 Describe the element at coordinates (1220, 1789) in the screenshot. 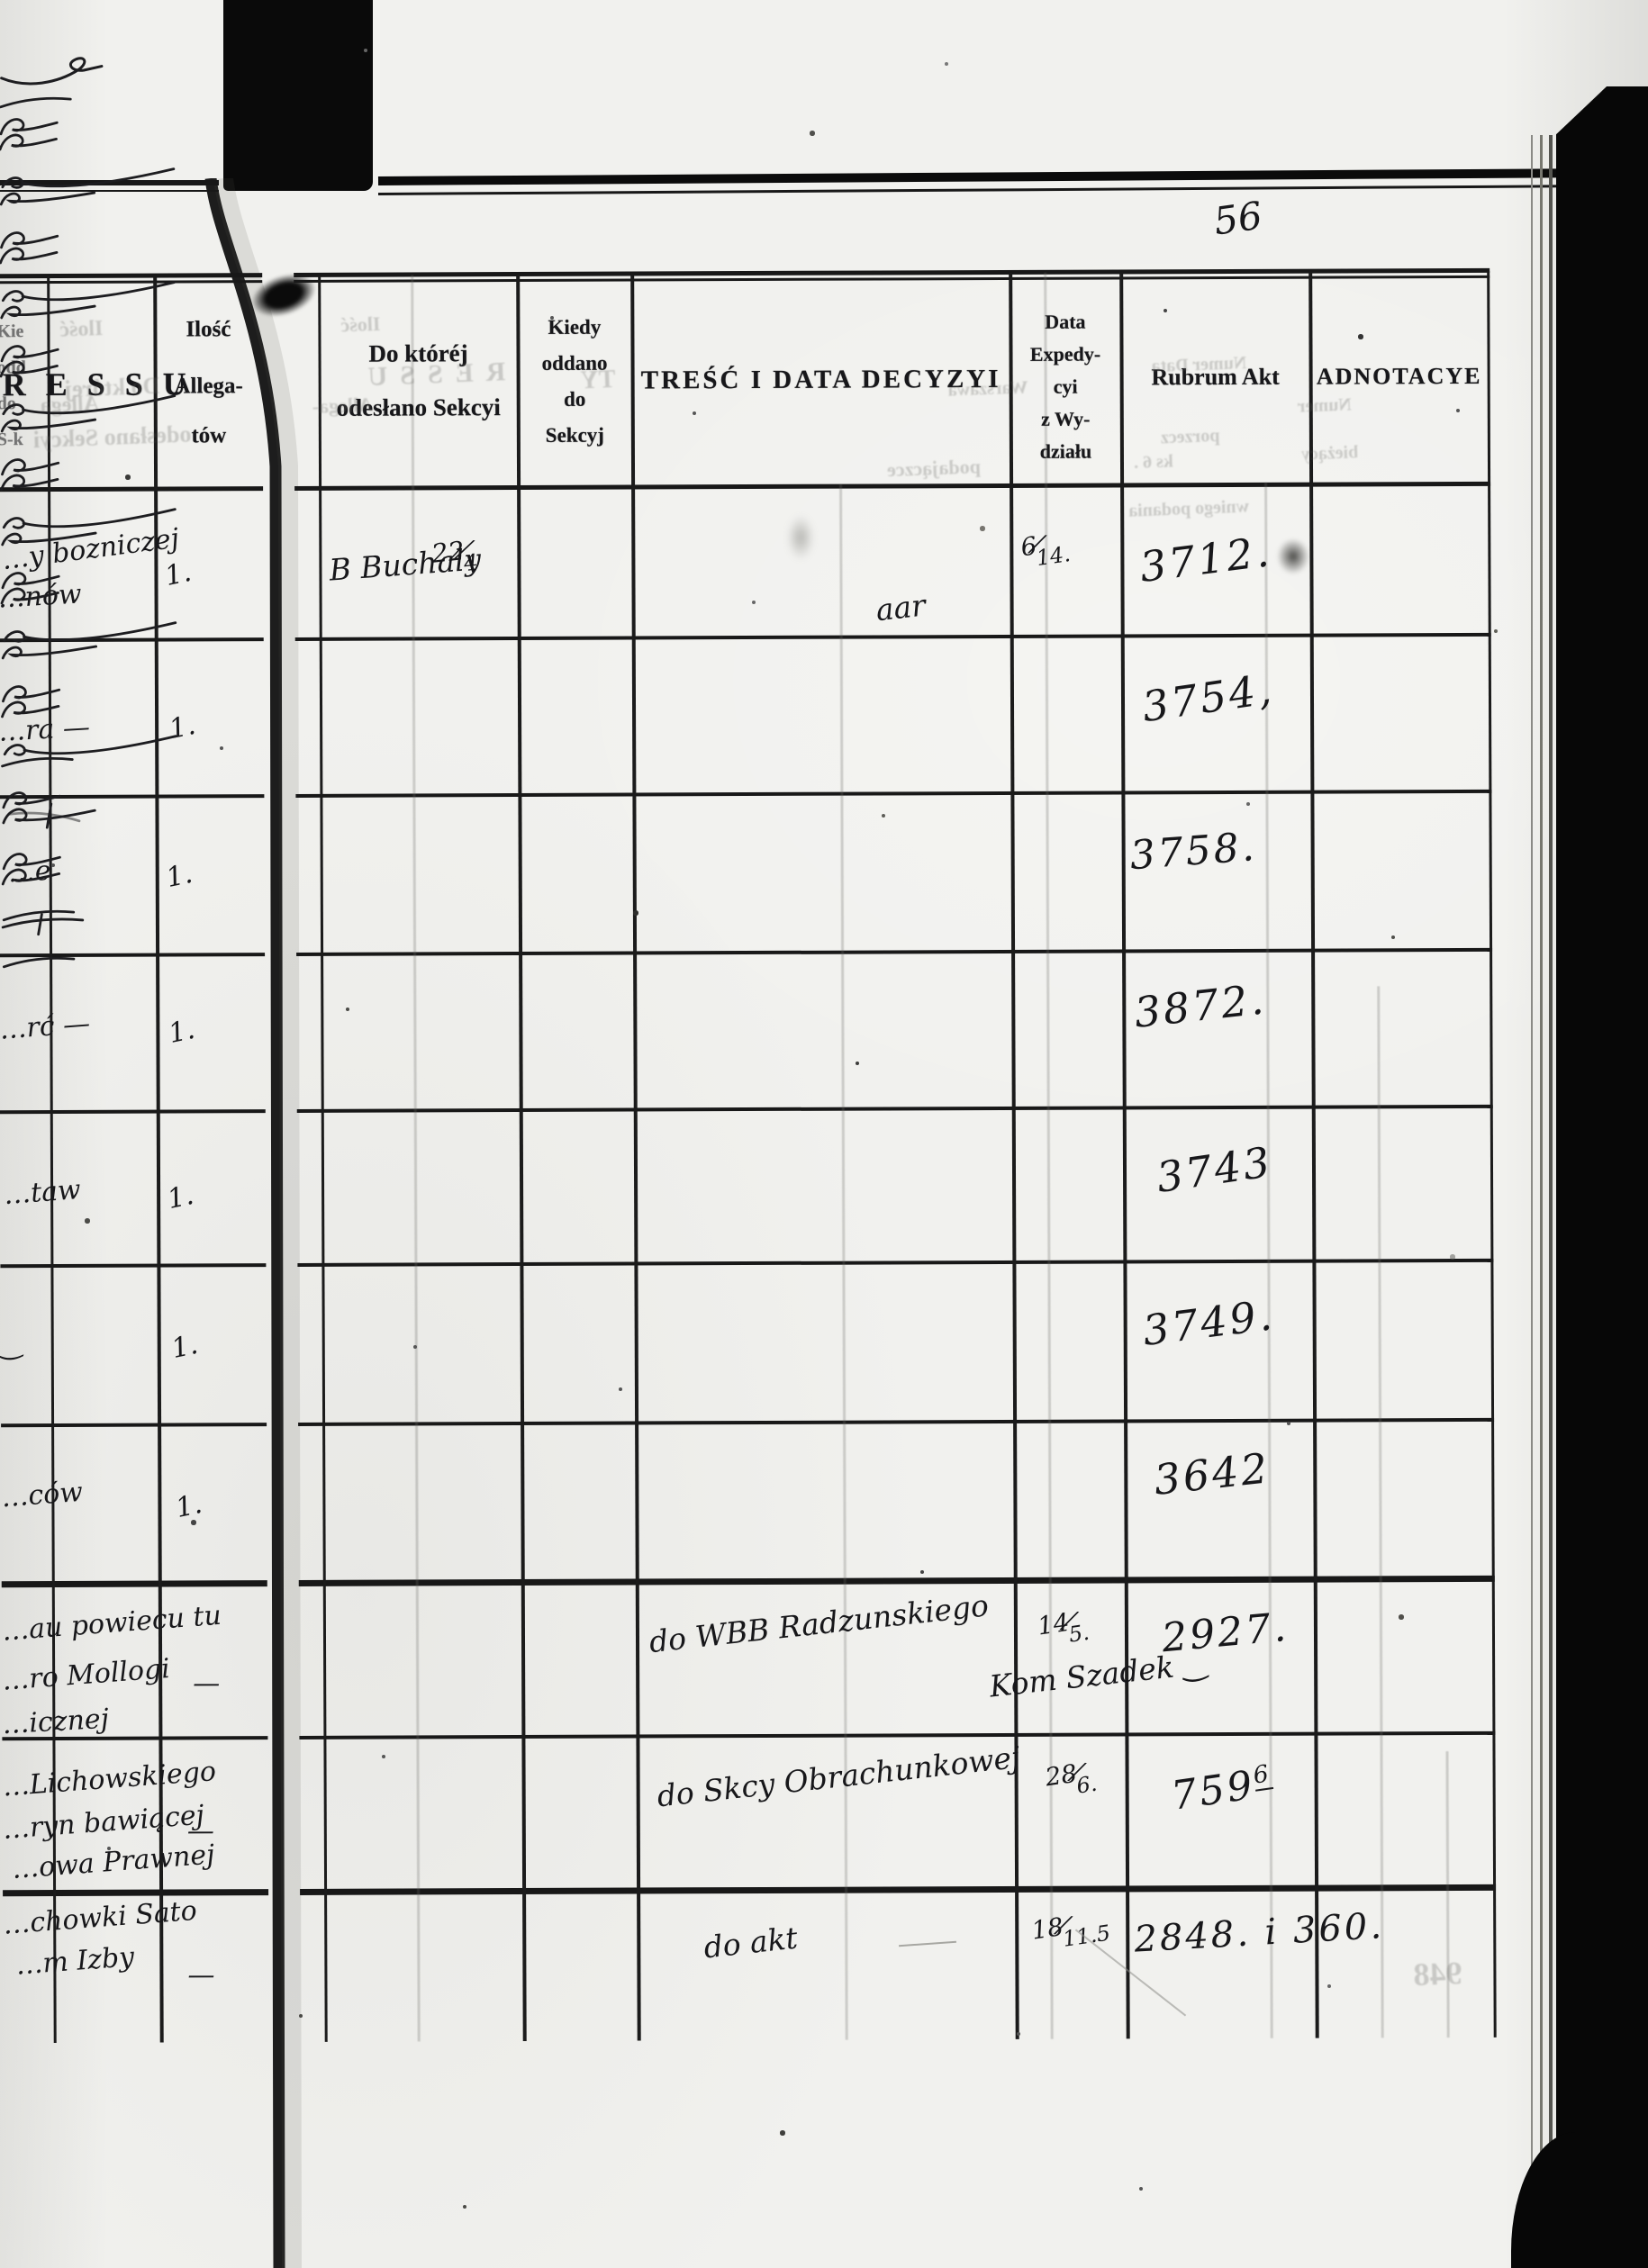

I see `cell-rubrum-akt: 7596` at that location.